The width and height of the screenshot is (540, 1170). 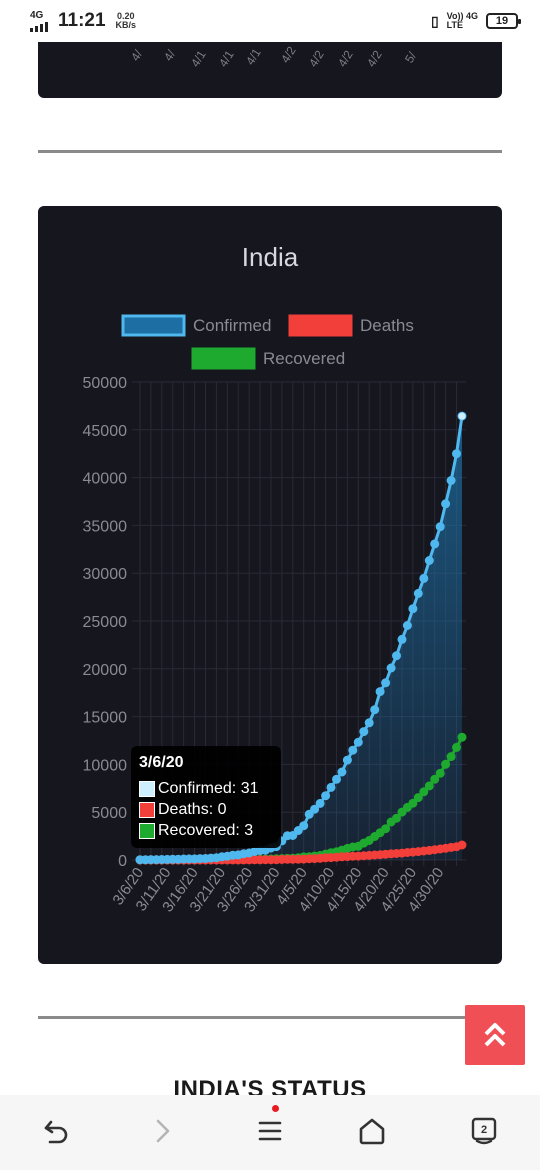 I want to click on tooltip-swatch-confirmed, so click(x=147, y=789).